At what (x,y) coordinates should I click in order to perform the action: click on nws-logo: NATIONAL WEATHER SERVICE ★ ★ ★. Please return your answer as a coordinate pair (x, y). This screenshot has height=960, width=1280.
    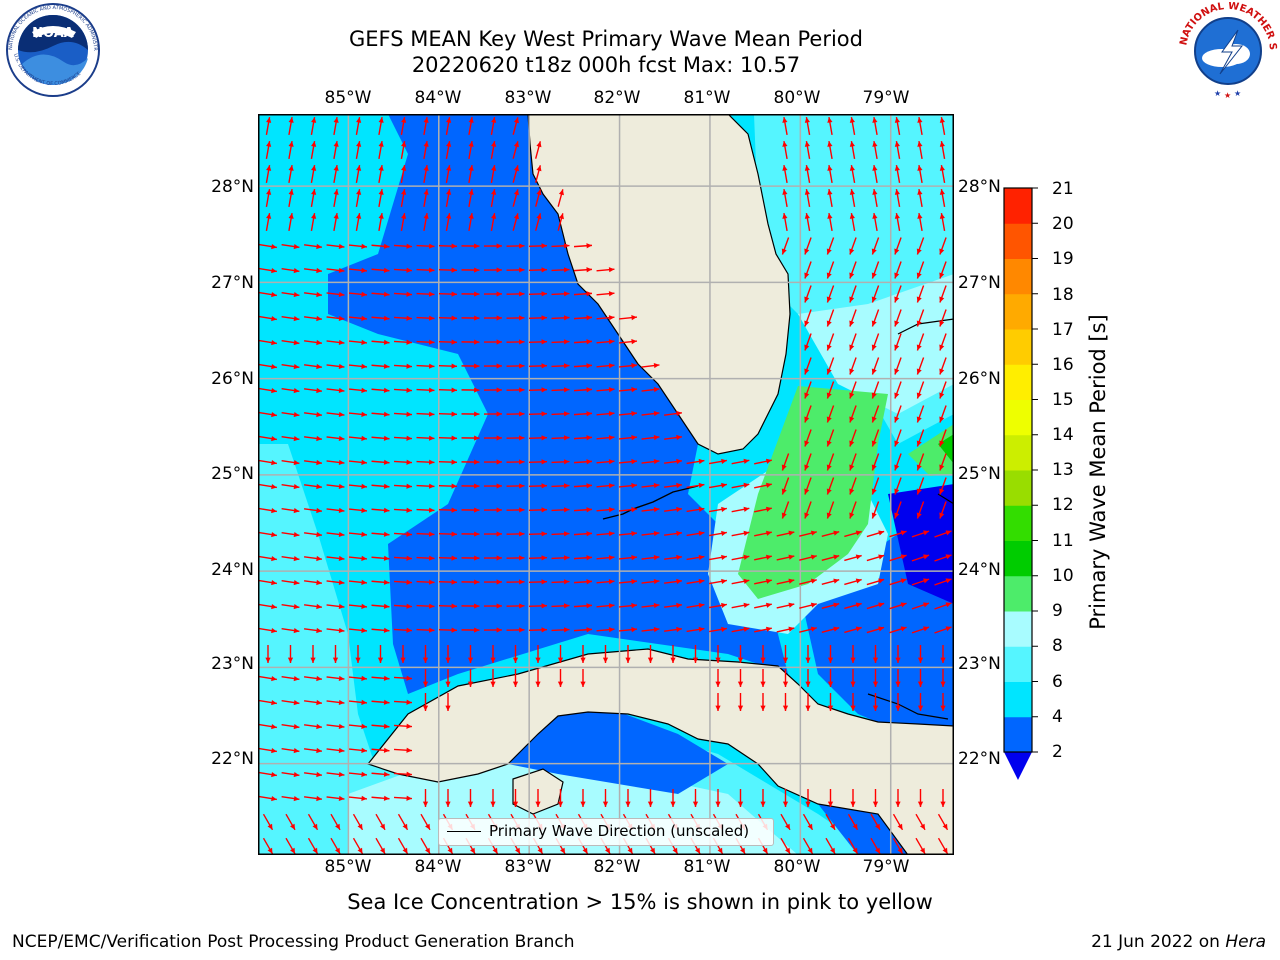
    Looking at the image, I should click on (1226, 52).